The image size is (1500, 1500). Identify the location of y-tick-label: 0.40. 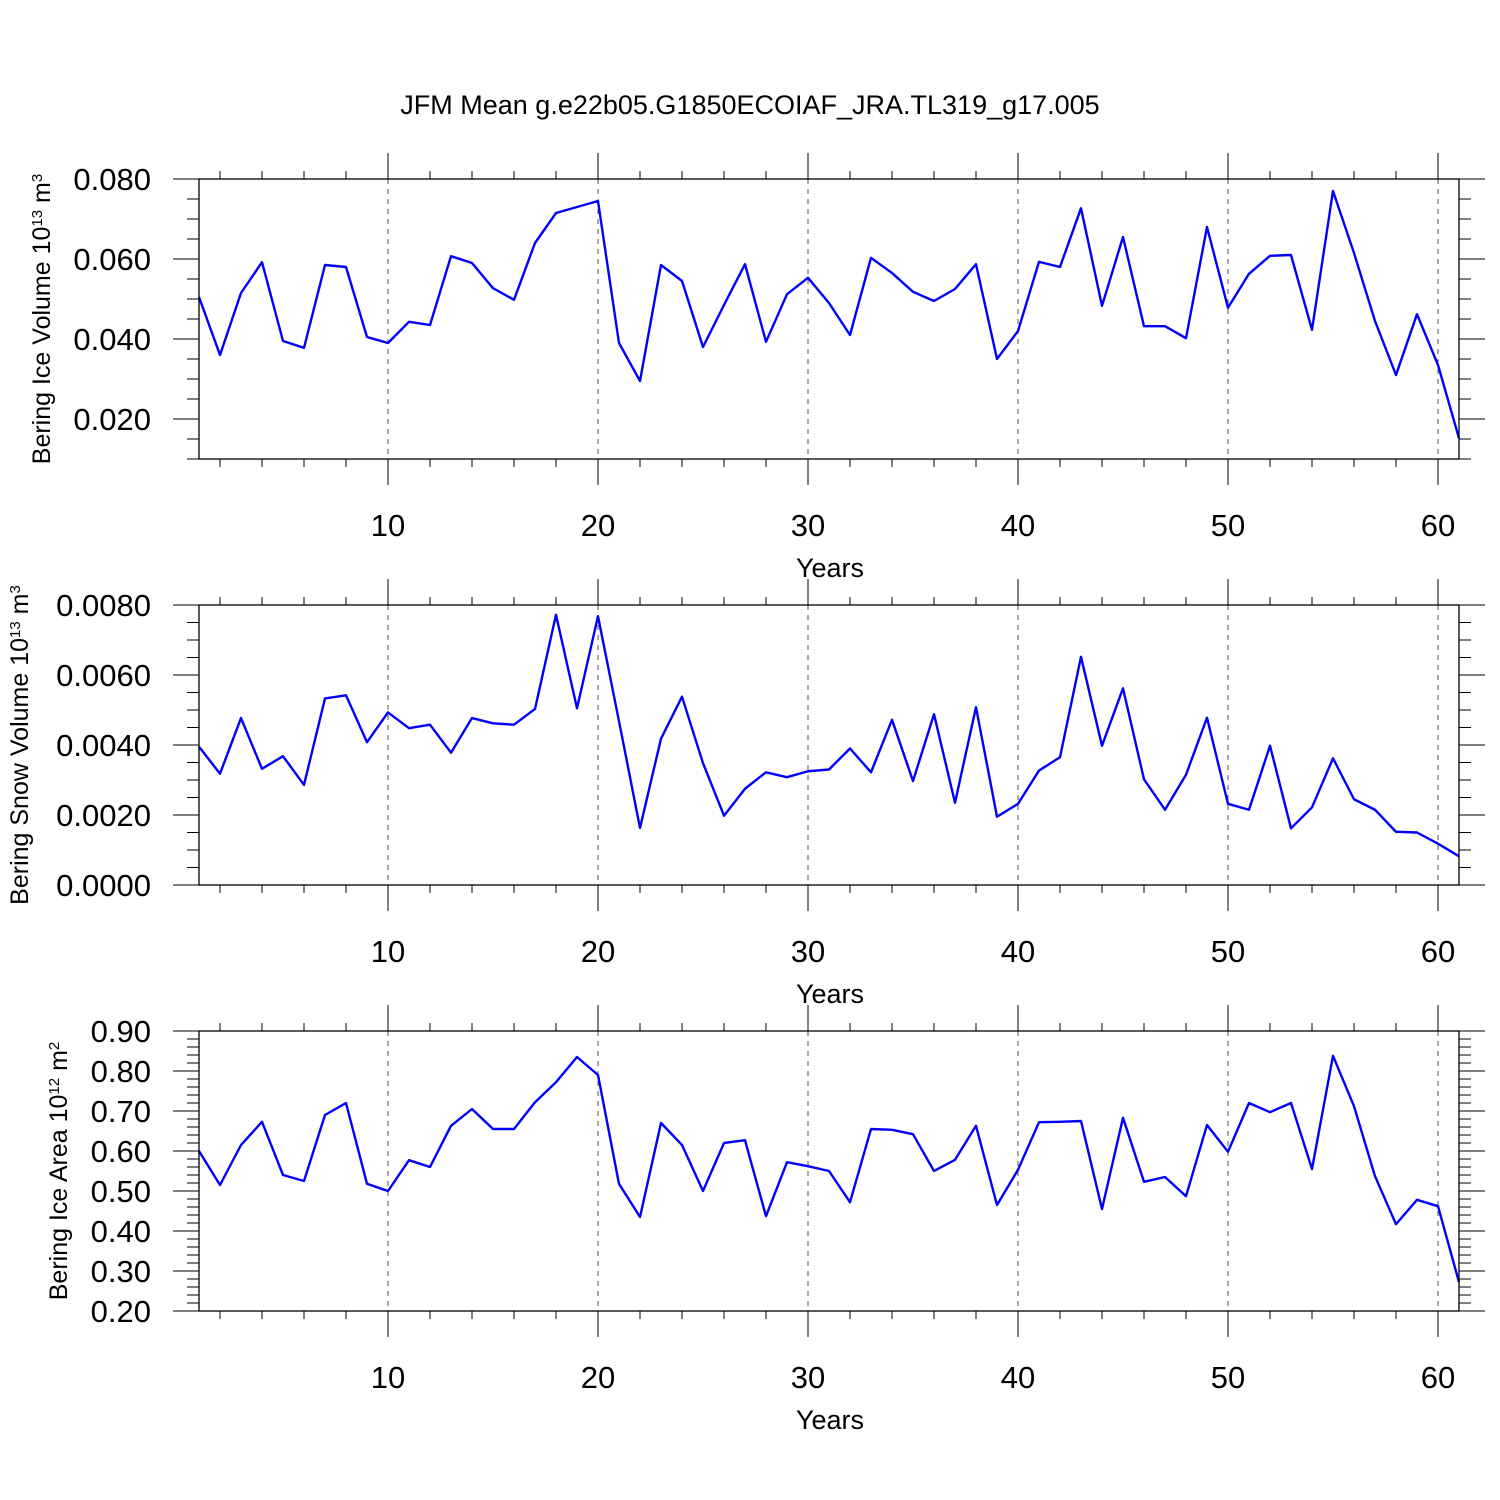
(121, 1231).